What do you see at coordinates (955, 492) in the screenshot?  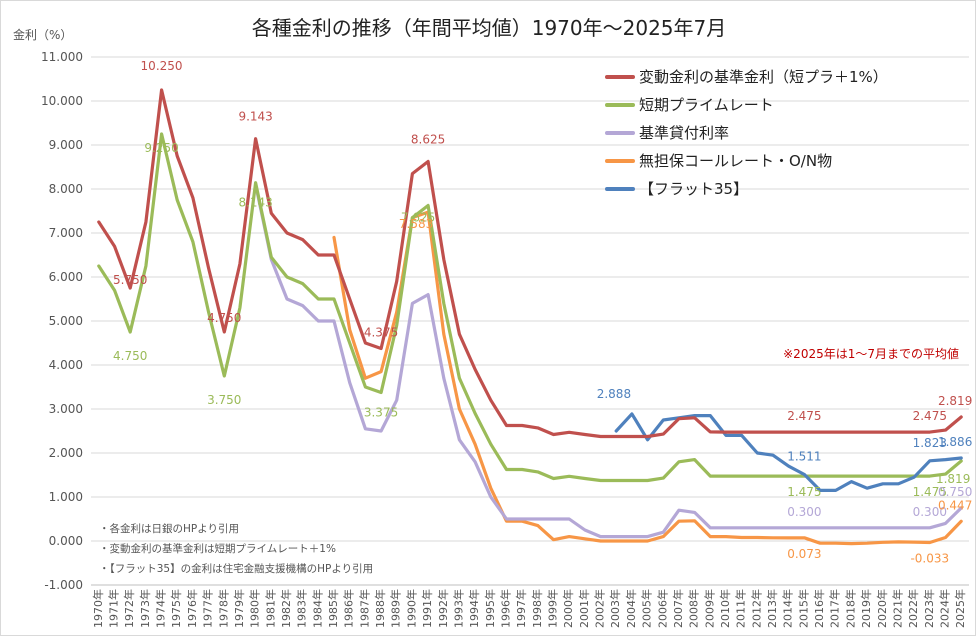 I see `data-label: 0.750` at bounding box center [955, 492].